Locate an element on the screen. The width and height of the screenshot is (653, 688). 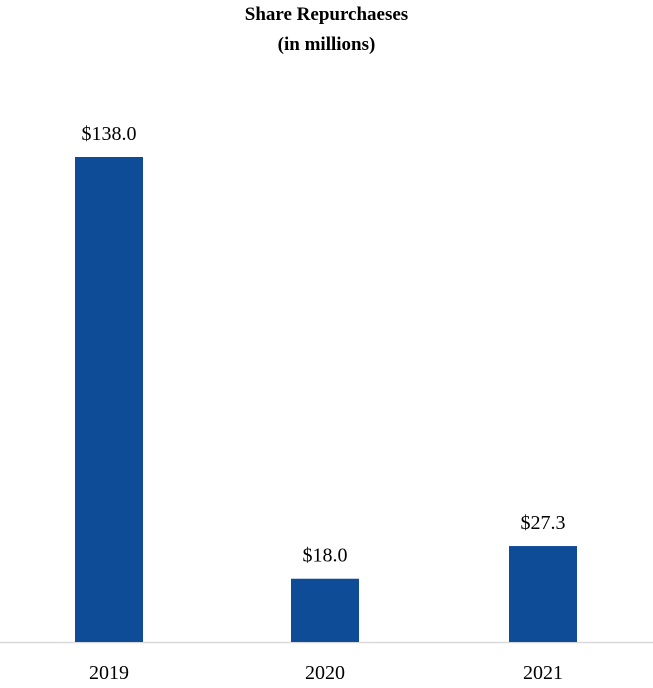
chart-subtitle: (in millions) is located at coordinates (326, 44).